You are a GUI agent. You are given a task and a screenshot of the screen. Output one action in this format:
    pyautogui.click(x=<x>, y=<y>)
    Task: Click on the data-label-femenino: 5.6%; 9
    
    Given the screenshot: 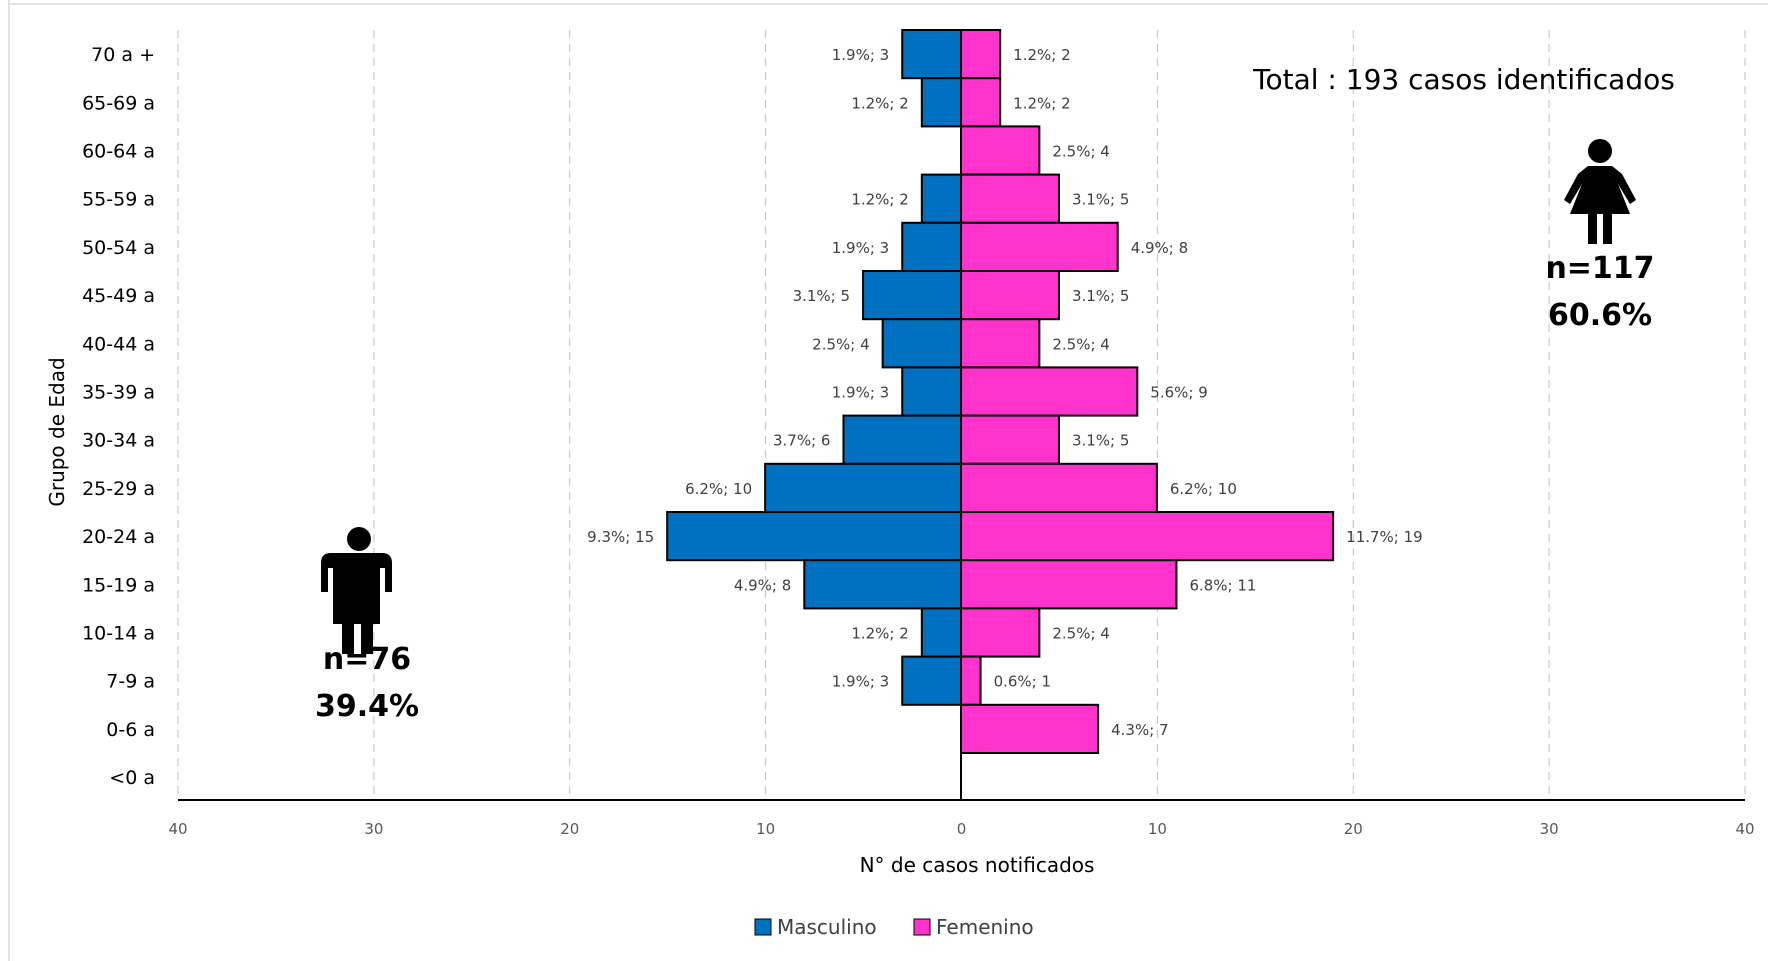 What is the action you would take?
    pyautogui.click(x=1178, y=393)
    